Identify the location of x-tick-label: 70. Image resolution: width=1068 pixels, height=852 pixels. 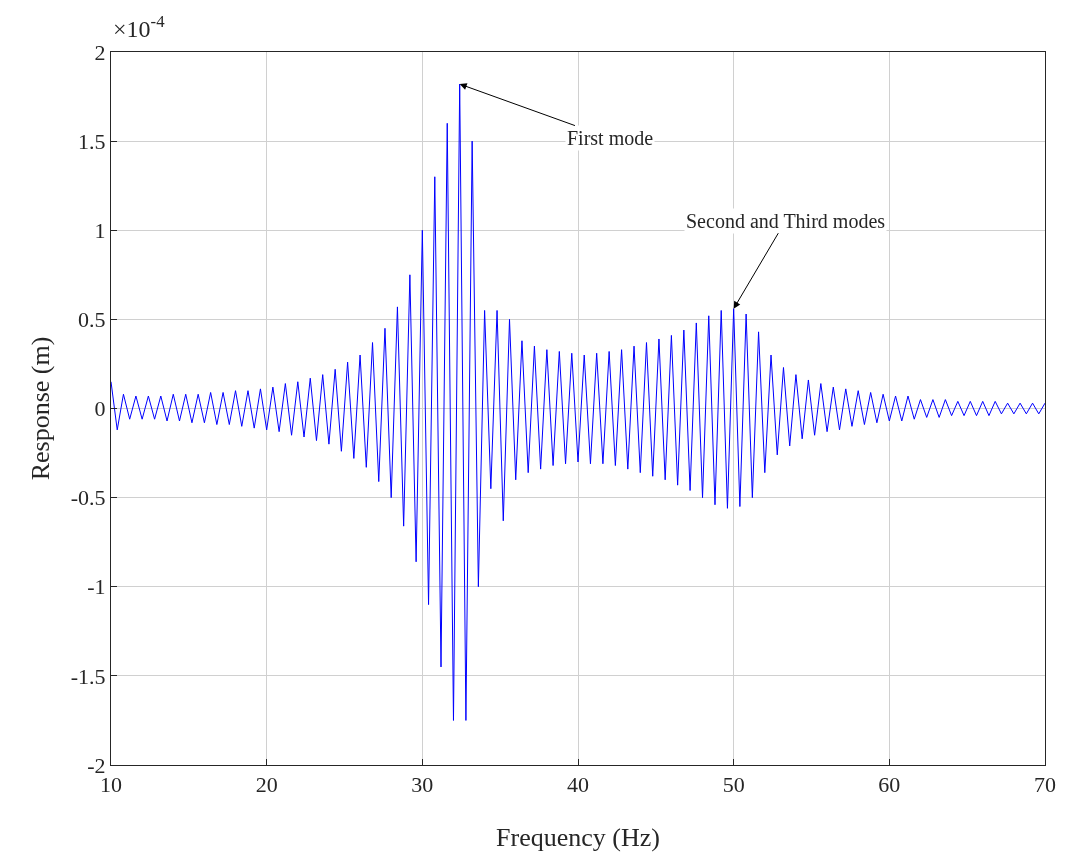
(1045, 785).